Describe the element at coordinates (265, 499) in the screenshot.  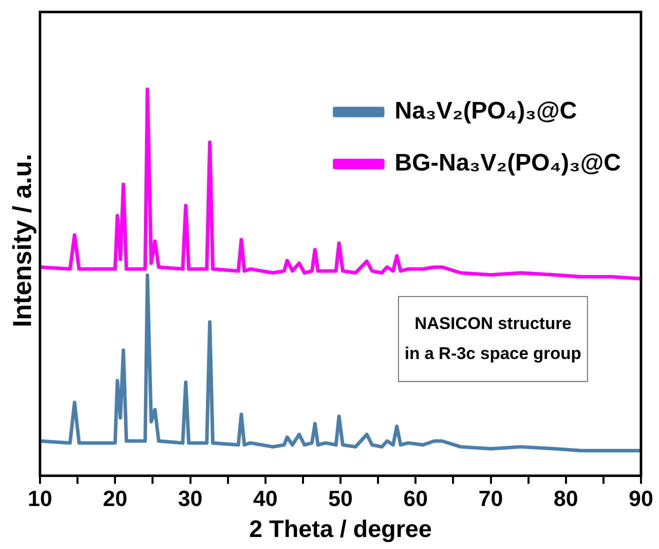
I see `x-tick-label: 40` at that location.